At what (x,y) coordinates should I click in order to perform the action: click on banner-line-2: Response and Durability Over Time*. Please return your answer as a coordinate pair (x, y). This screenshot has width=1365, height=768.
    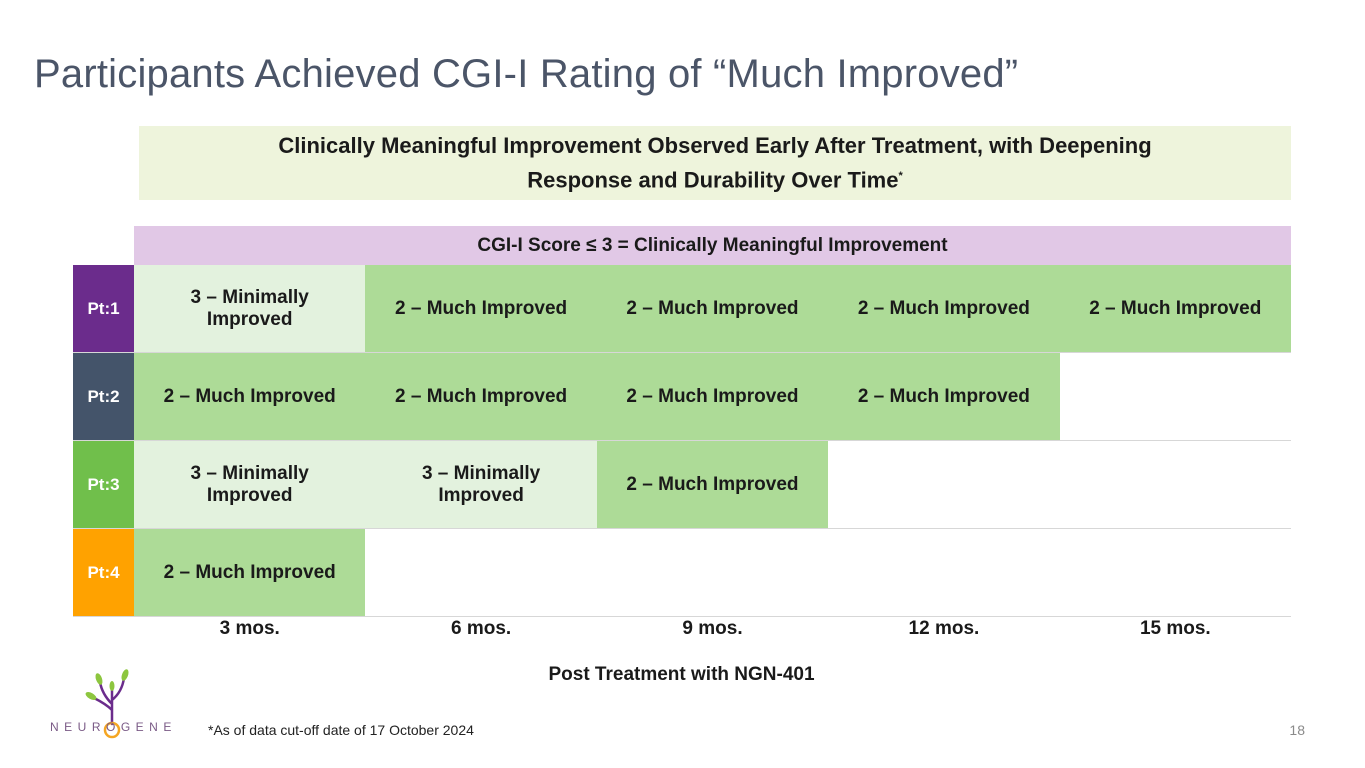
    Looking at the image, I should click on (715, 180).